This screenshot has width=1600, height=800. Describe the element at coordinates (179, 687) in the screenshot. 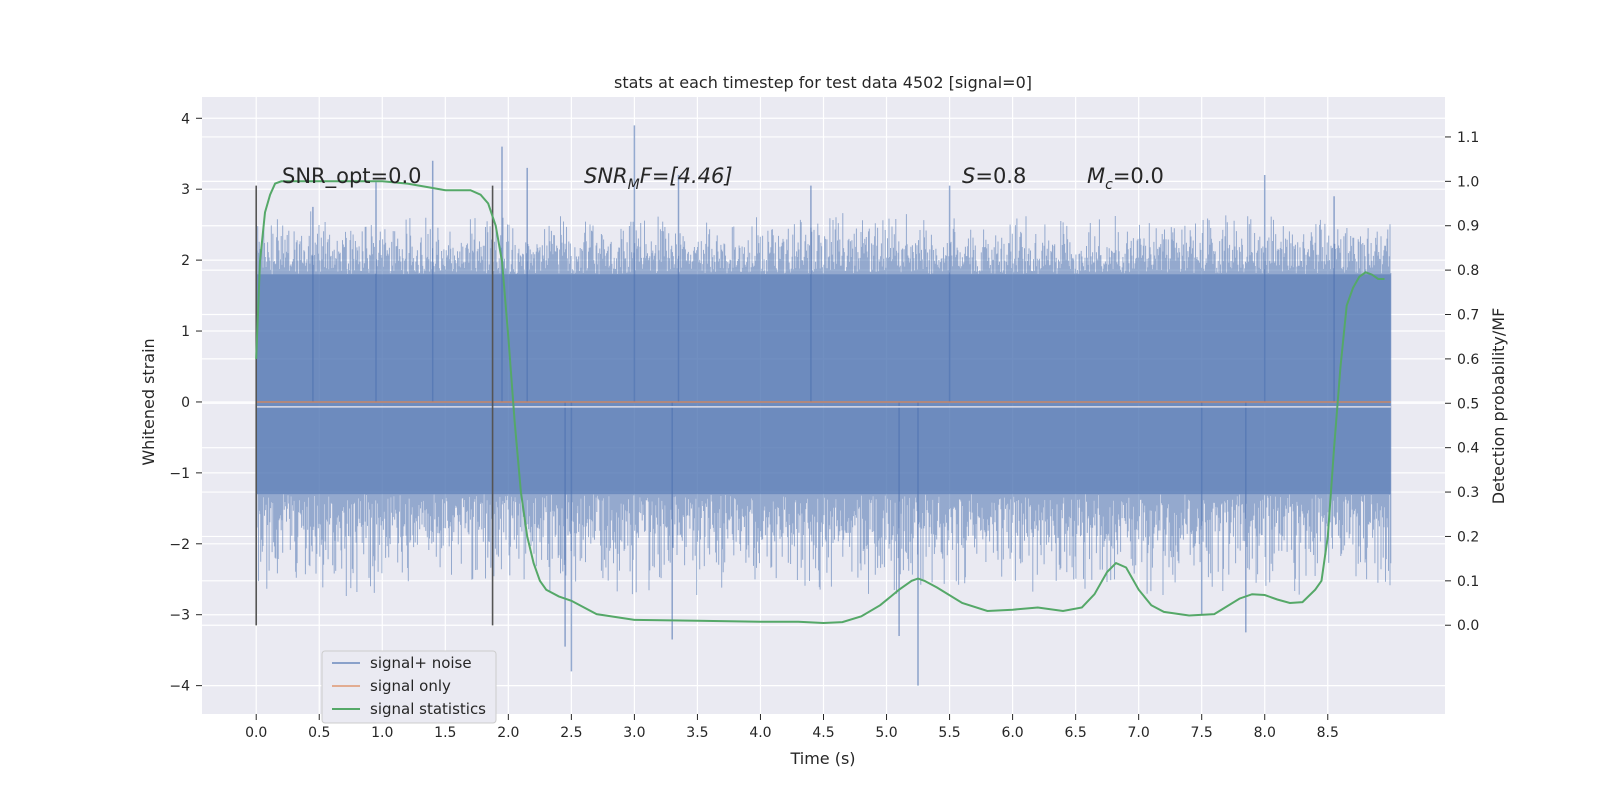

I see `y-tick-label: −4` at that location.